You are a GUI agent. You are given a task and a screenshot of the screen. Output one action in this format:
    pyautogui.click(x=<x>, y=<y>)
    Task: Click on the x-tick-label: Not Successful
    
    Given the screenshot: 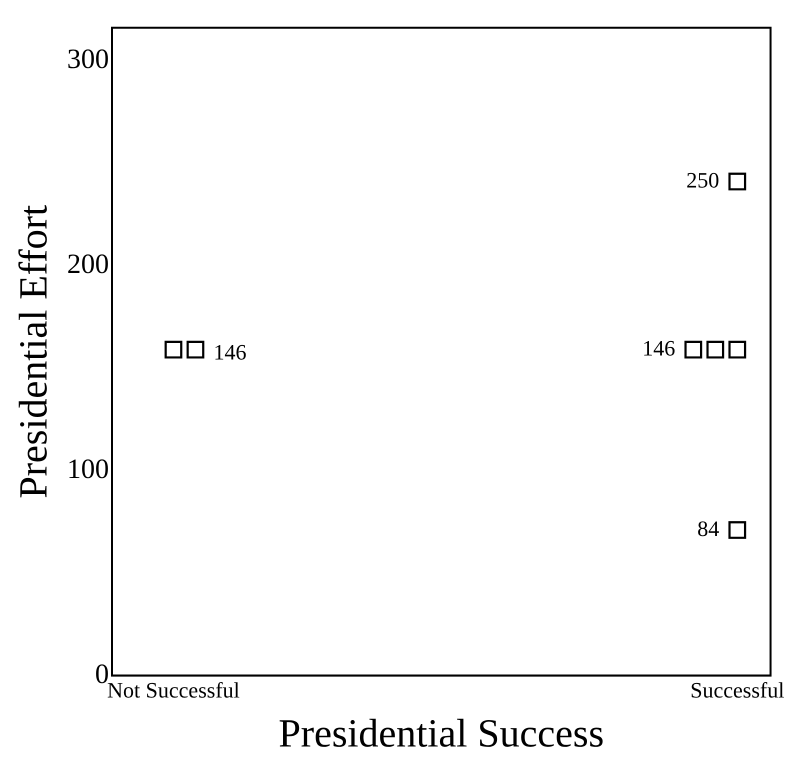 What is the action you would take?
    pyautogui.click(x=173, y=690)
    